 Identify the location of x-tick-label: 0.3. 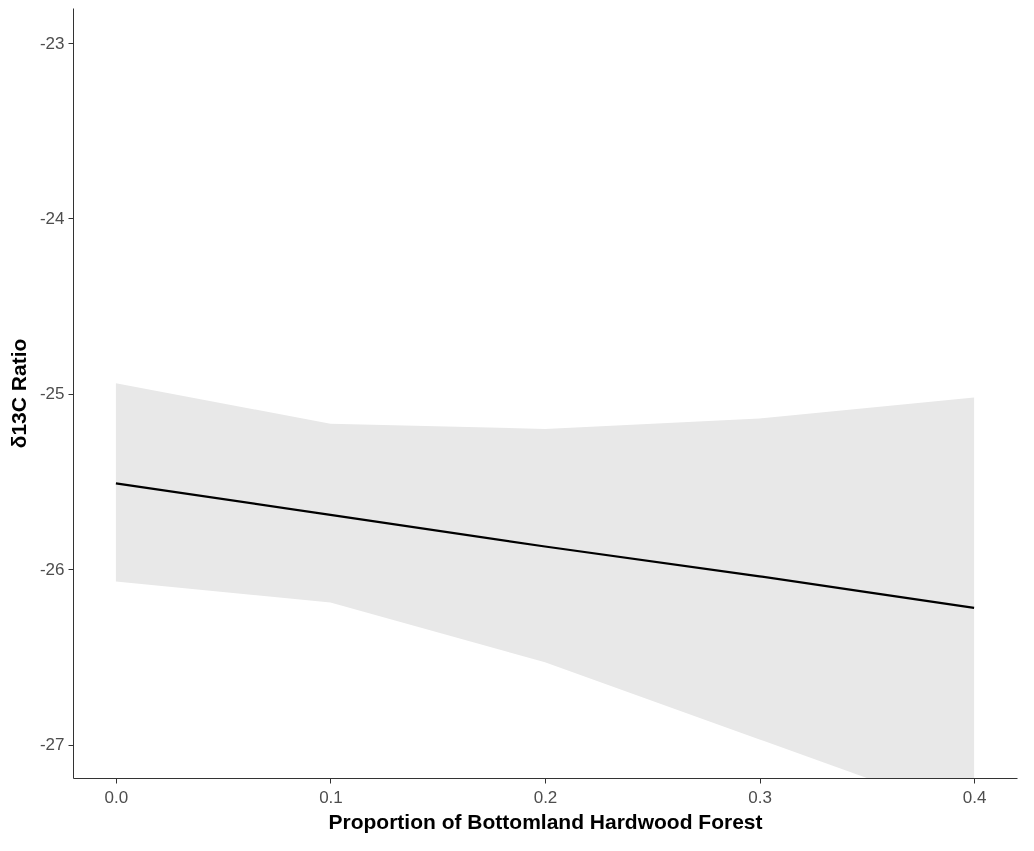
(760, 797).